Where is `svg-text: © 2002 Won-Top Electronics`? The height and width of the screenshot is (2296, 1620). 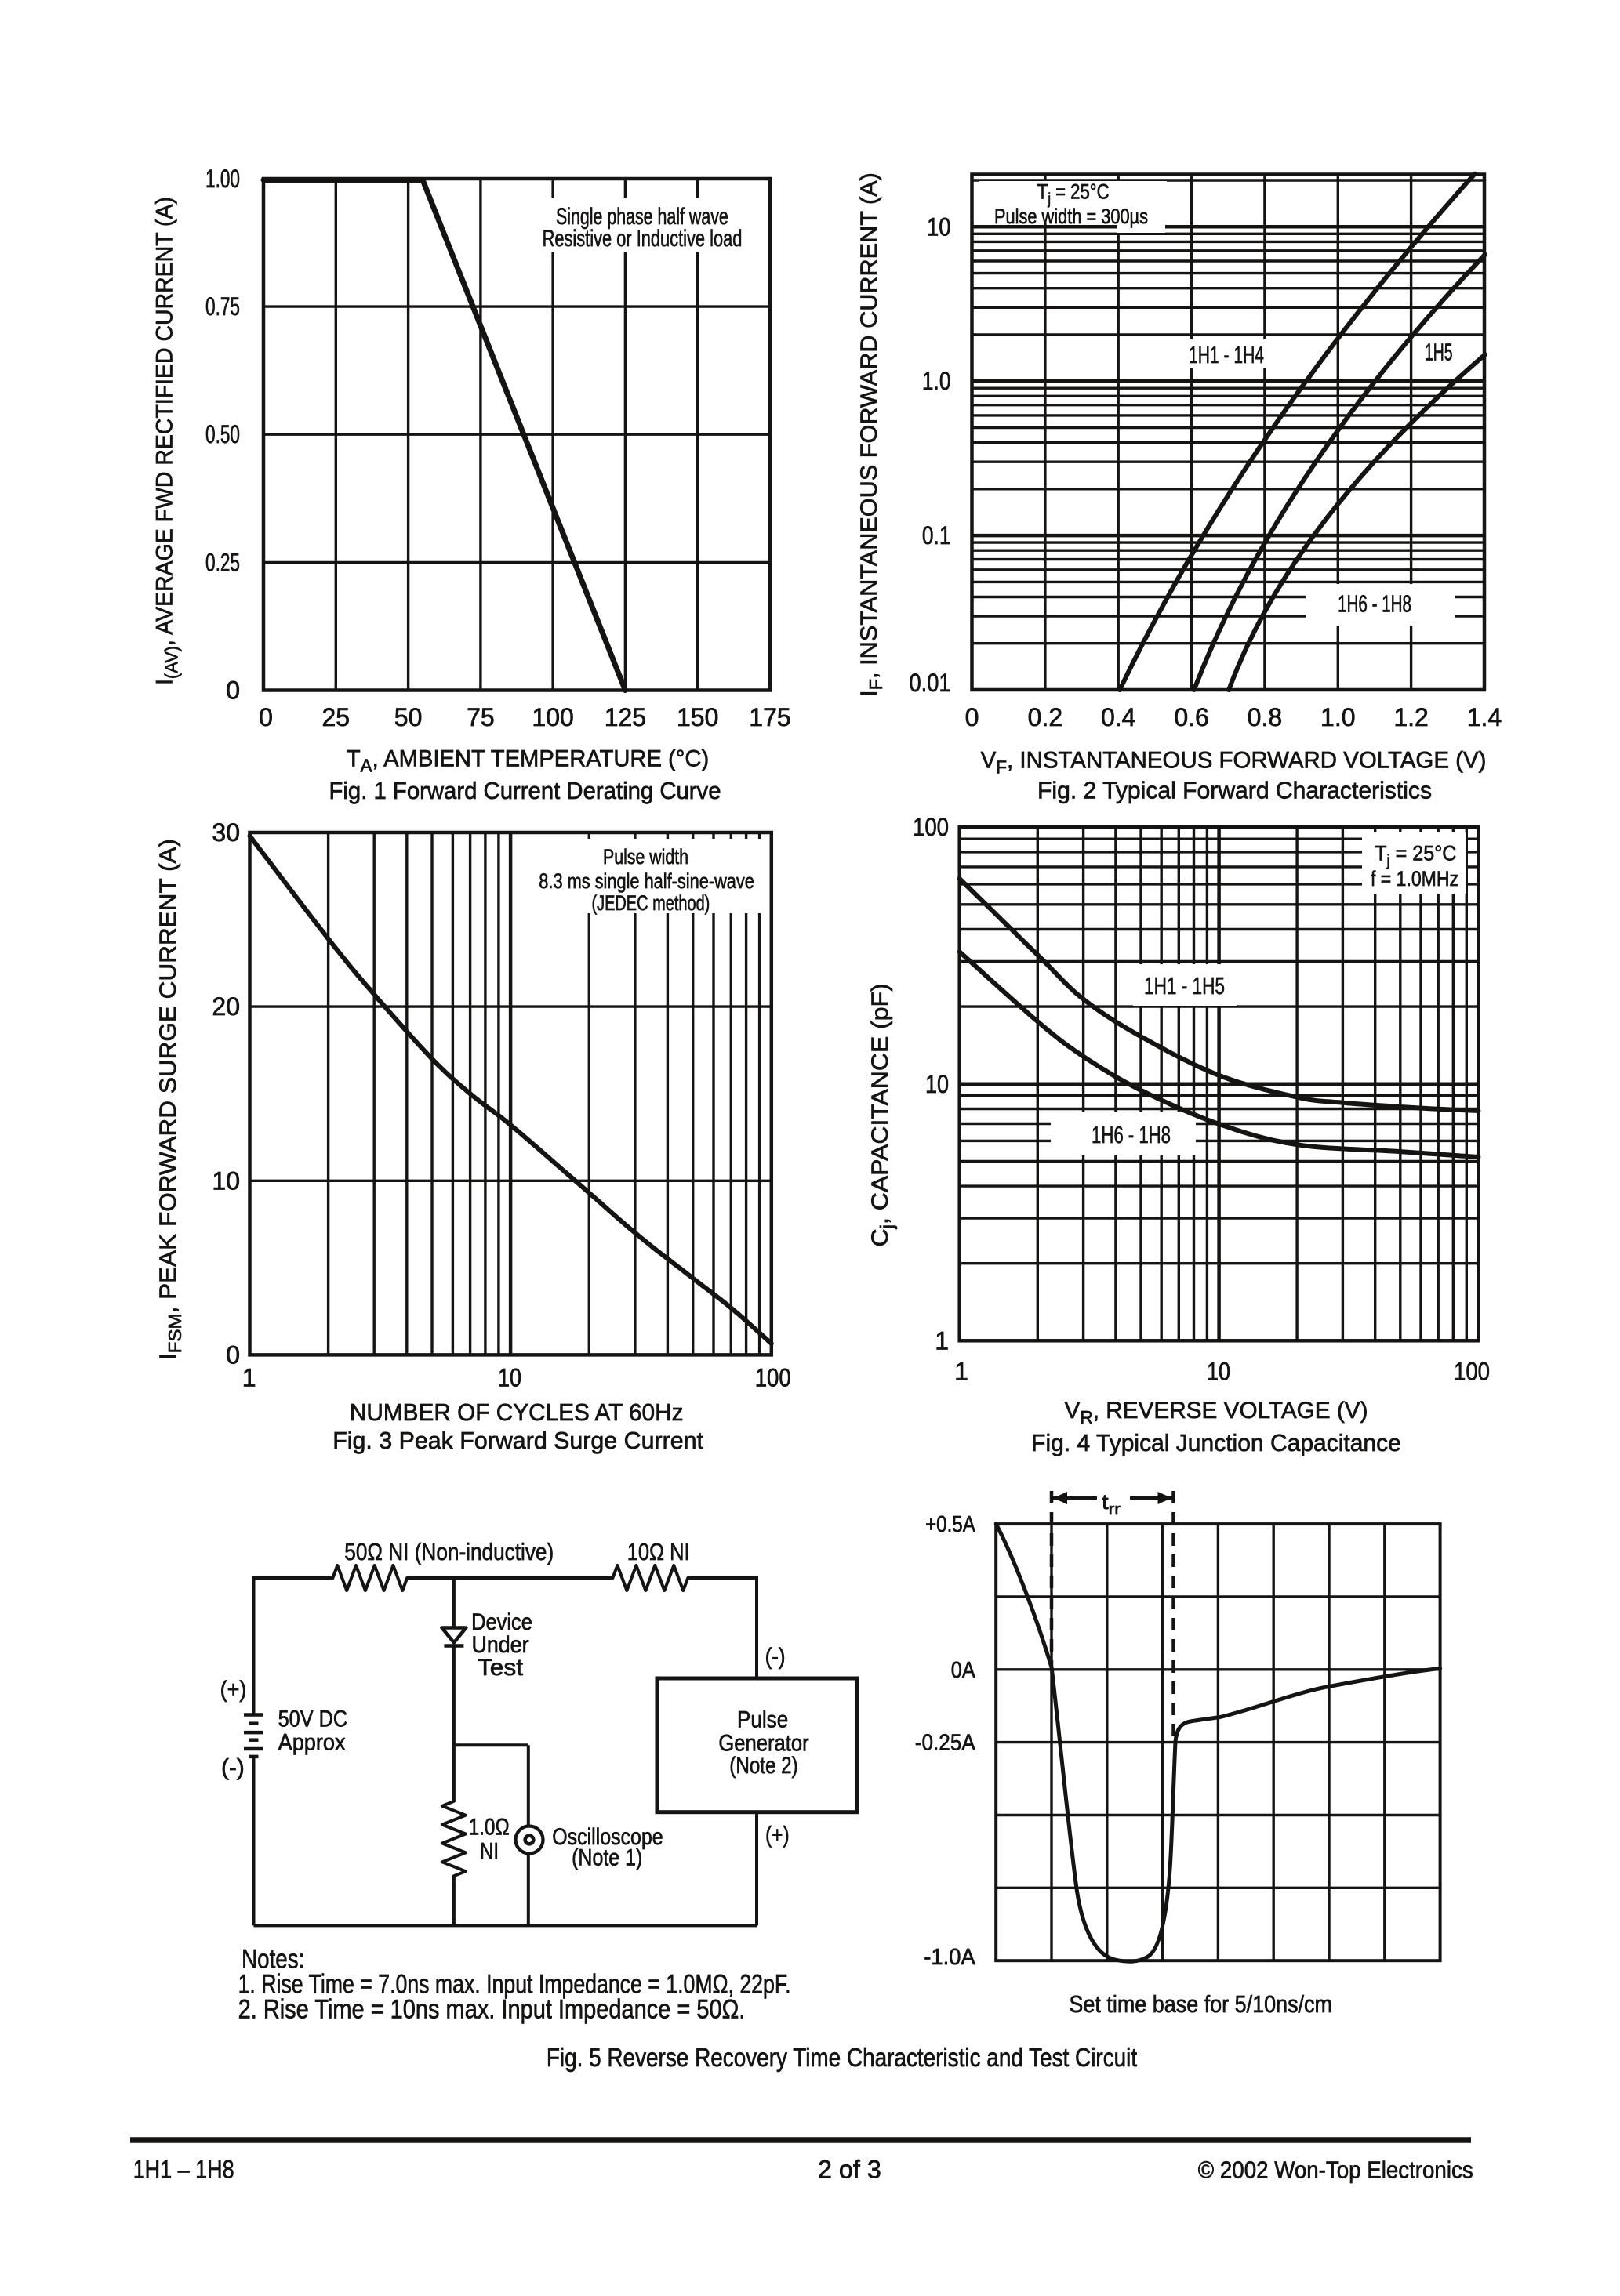
svg-text: © 2002 Won-Top Electronics is located at coordinates (1335, 2169).